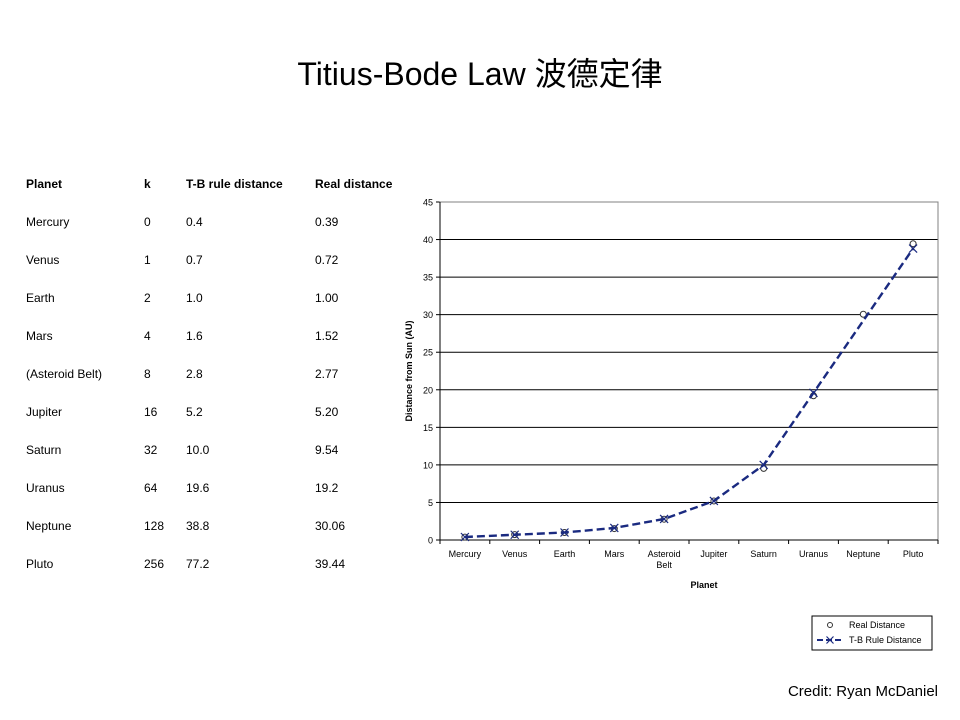  What do you see at coordinates (220, 564) in the screenshot?
I see `table-row: Pluto 256 77.2 39.44` at bounding box center [220, 564].